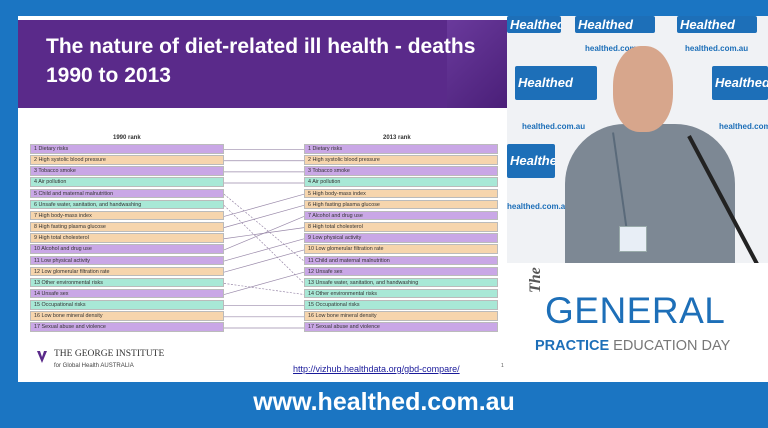 Image resolution: width=768 pixels, height=428 pixels. Describe the element at coordinates (401, 215) in the screenshot. I see `rank-row: 7 Alcohol and drug use` at that location.